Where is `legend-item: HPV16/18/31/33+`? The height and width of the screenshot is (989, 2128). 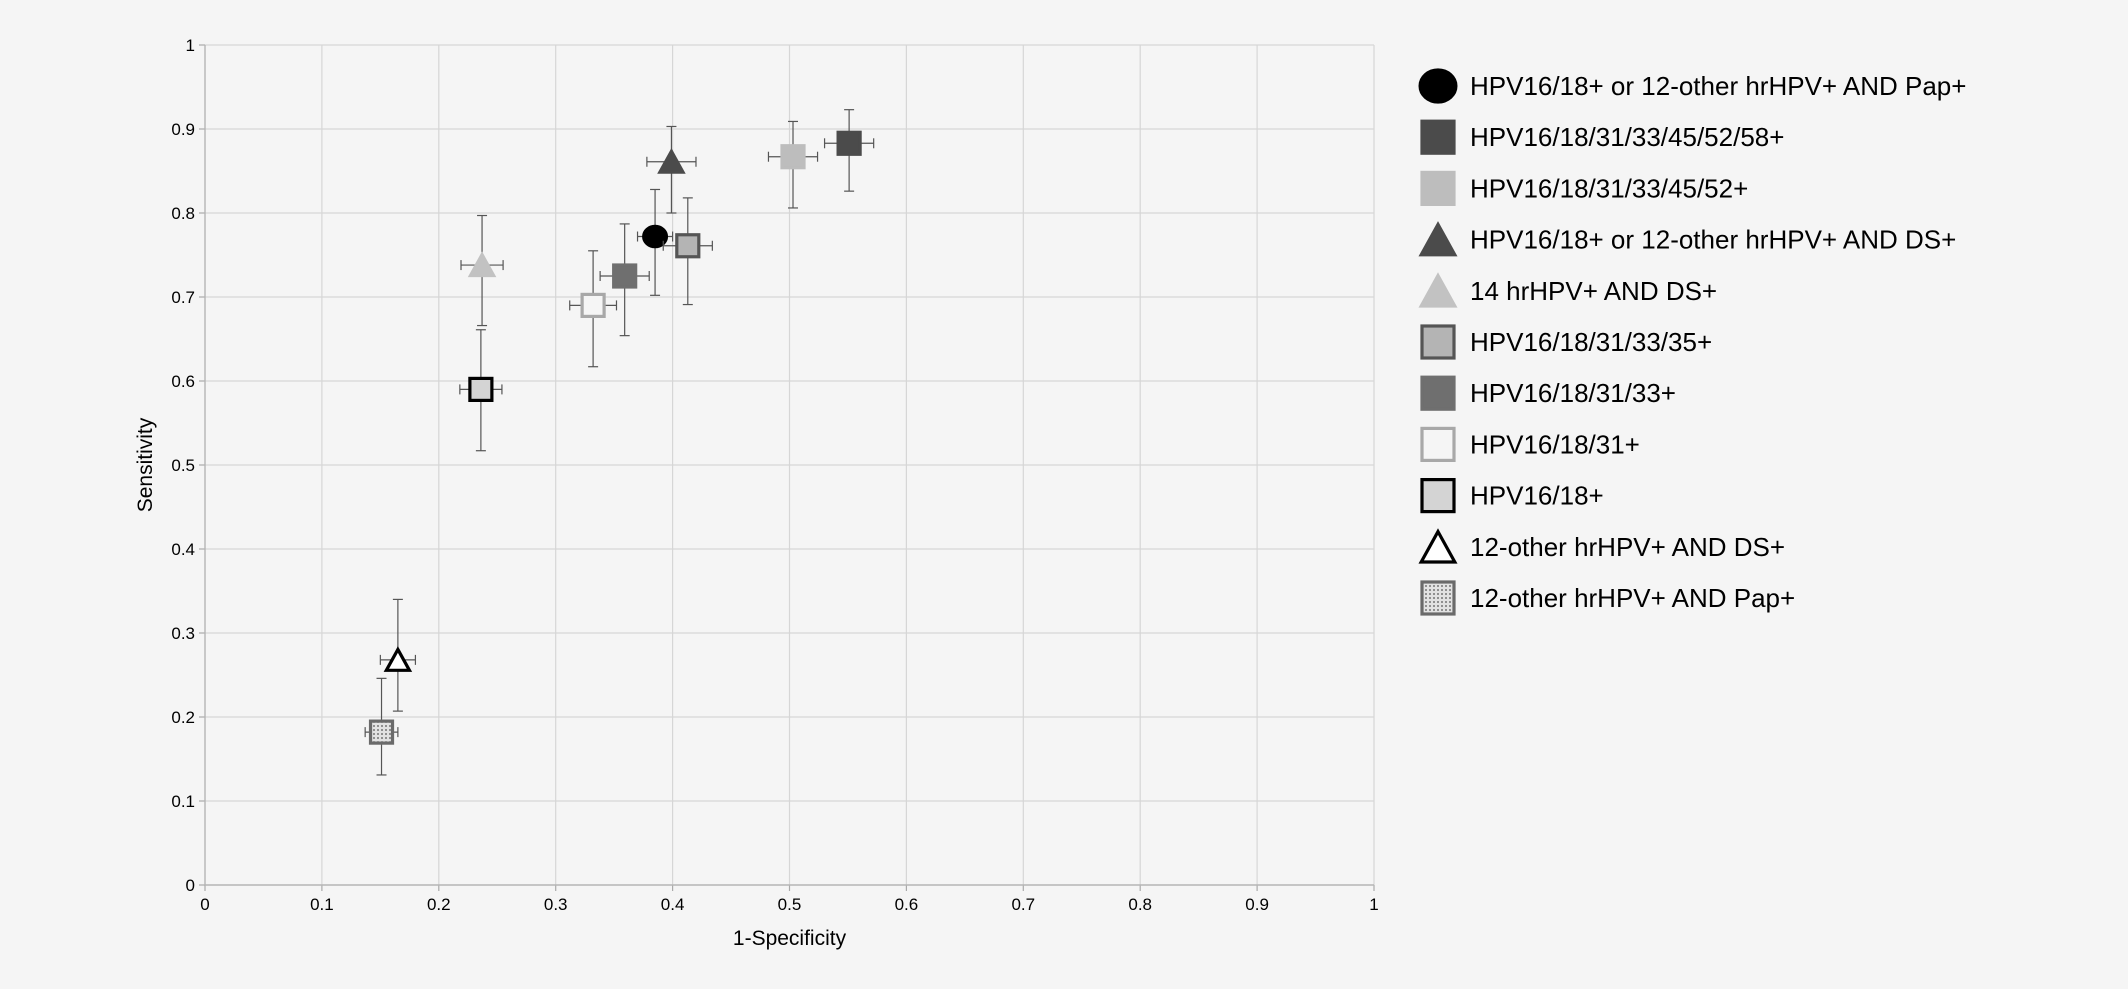
legend-item: HPV16/18/31/33+ is located at coordinates (1548, 393).